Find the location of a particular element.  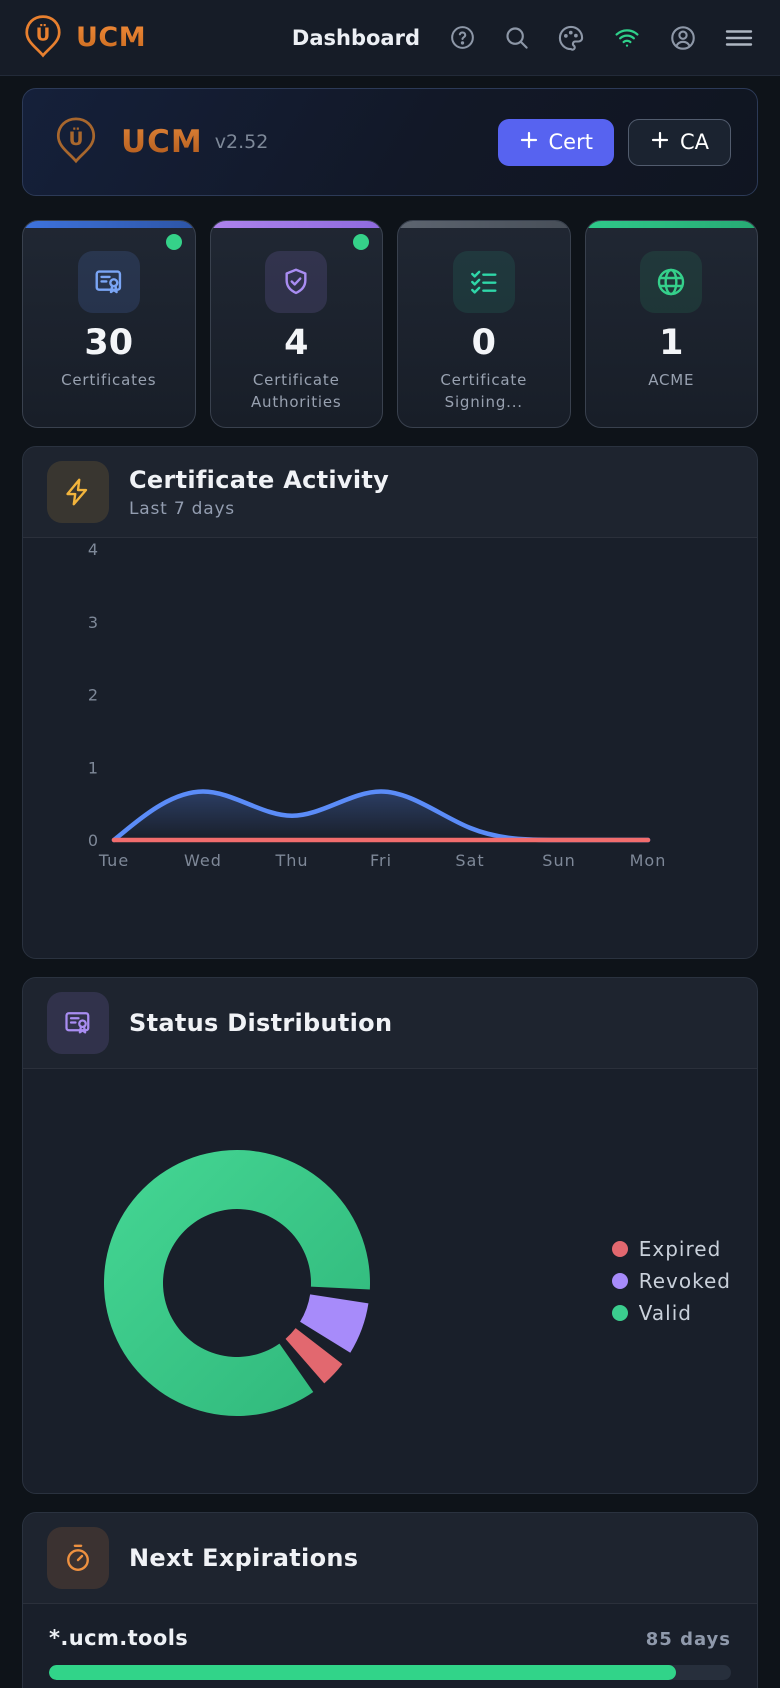

svg-text: 1 is located at coordinates (93, 767).